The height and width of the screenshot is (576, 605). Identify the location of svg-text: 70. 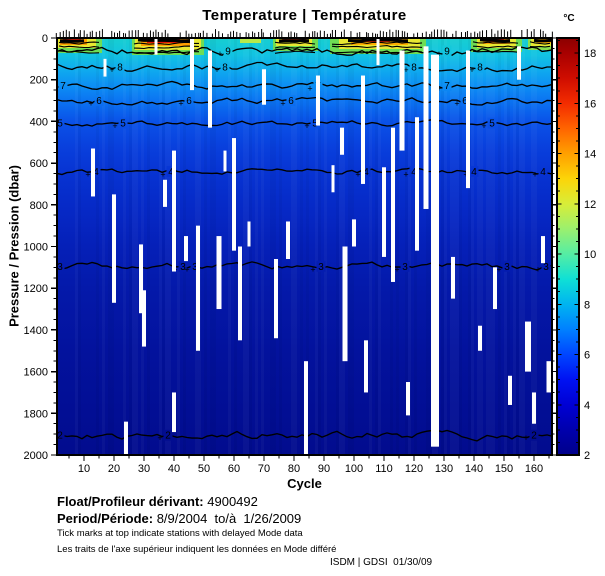
(264, 469).